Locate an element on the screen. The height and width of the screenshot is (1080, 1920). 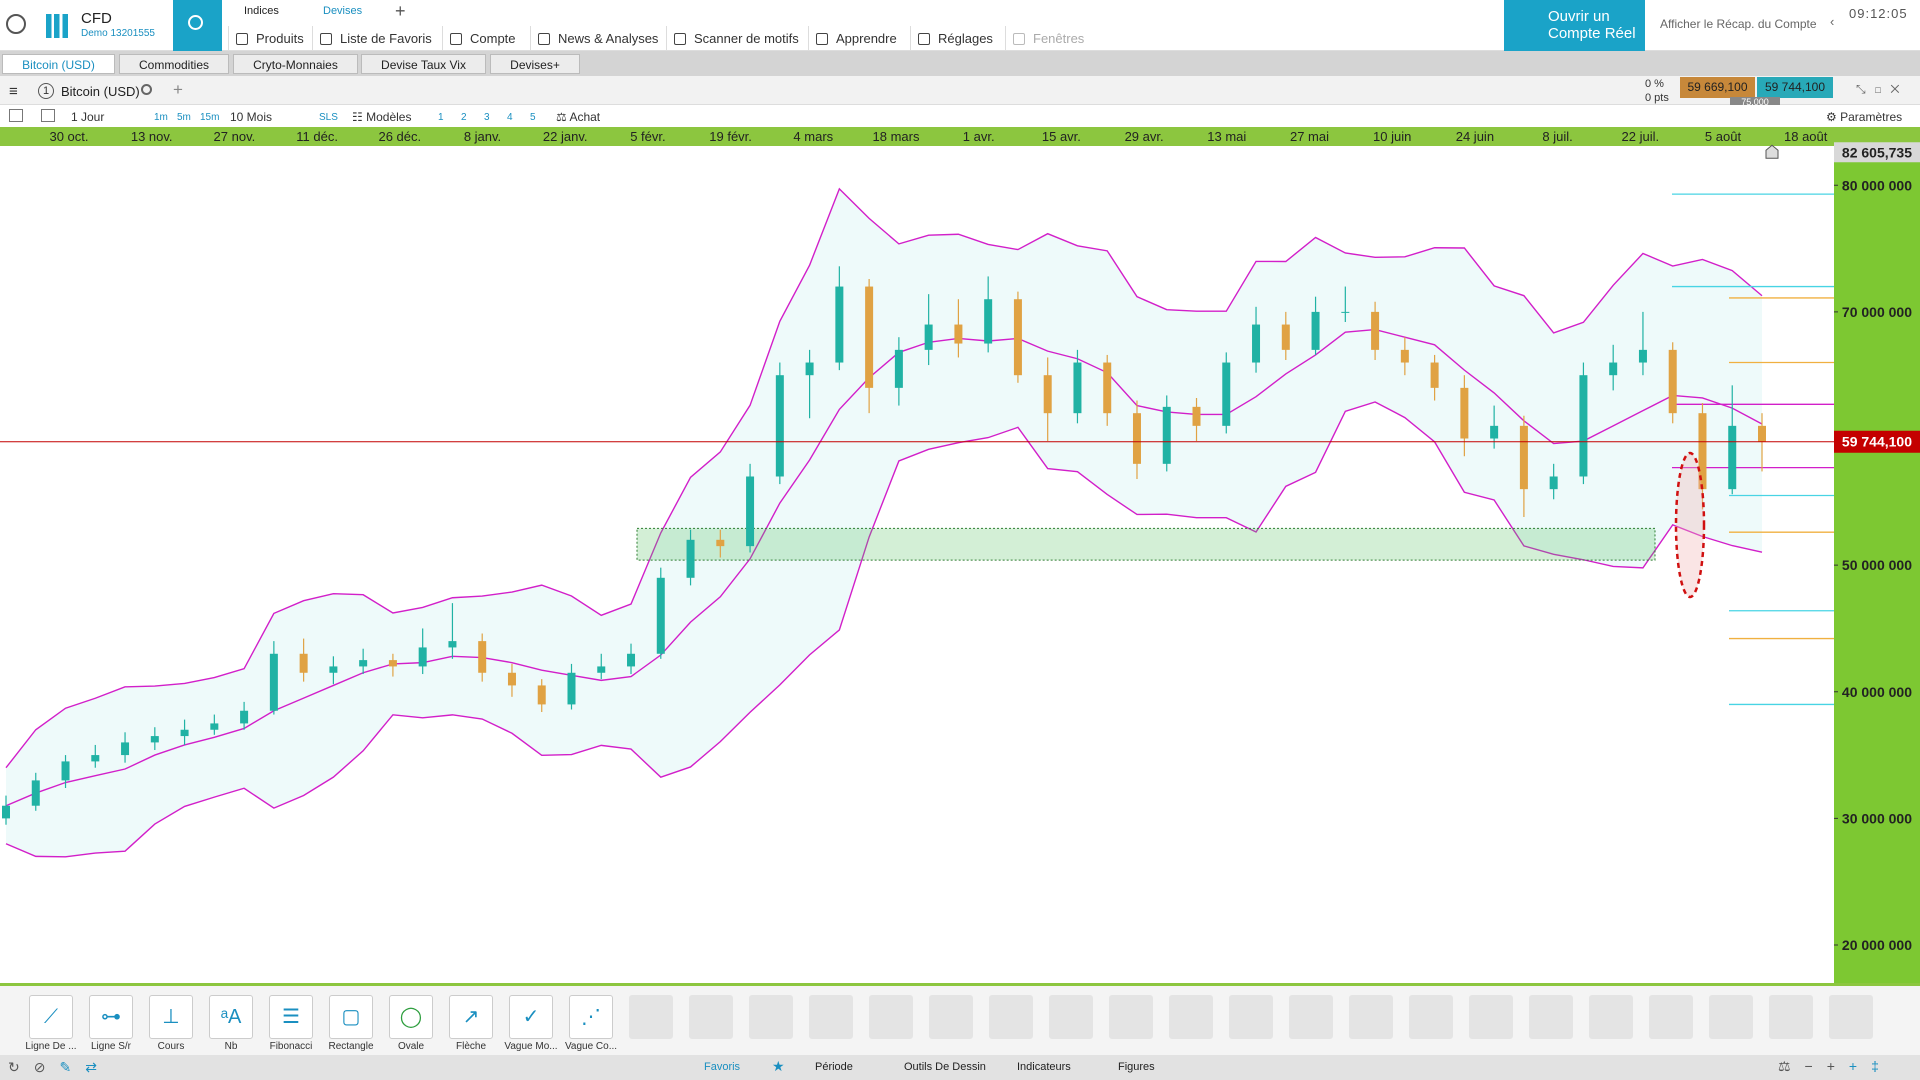
header-tab: Devises is located at coordinates (343, 11).